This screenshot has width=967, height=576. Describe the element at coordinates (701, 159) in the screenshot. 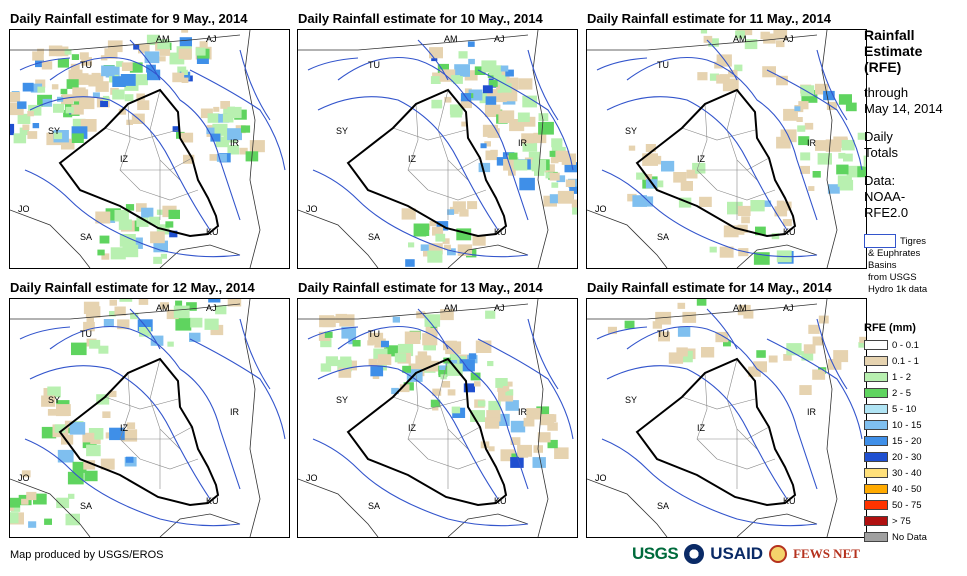

I see `country-label: IZ` at that location.